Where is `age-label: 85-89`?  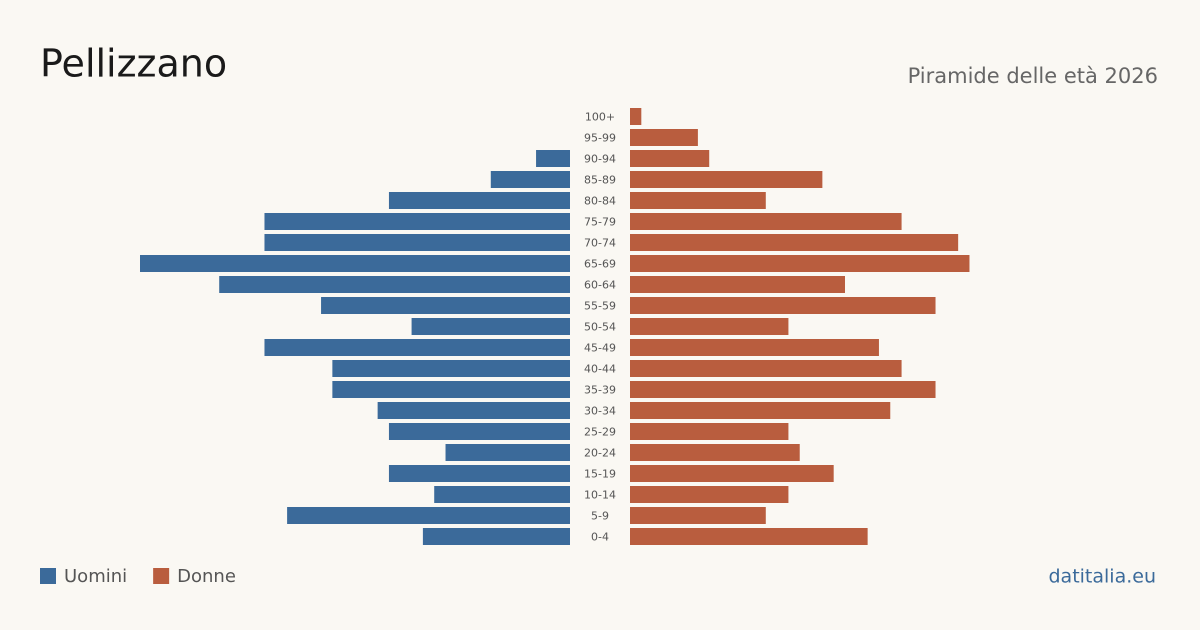
age-label: 85-89 is located at coordinates (600, 180).